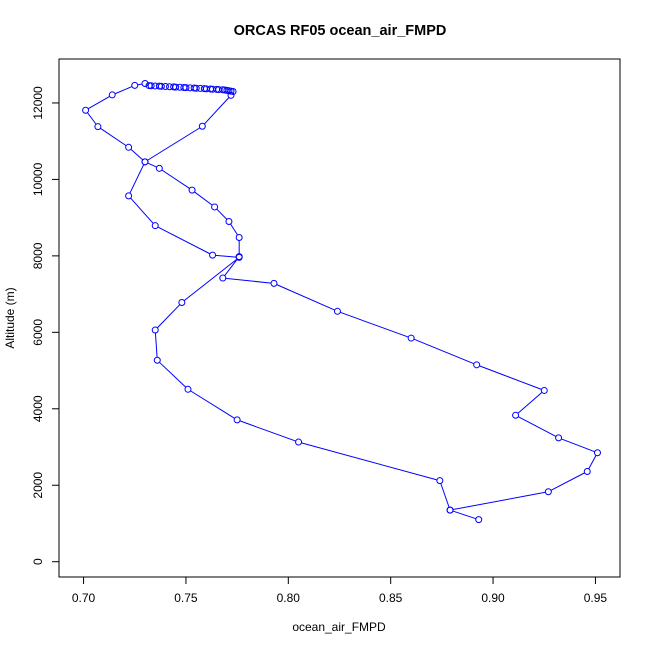 This screenshot has height=650, width=650. Describe the element at coordinates (186, 598) in the screenshot. I see `x-tick-label: 0.75` at that location.